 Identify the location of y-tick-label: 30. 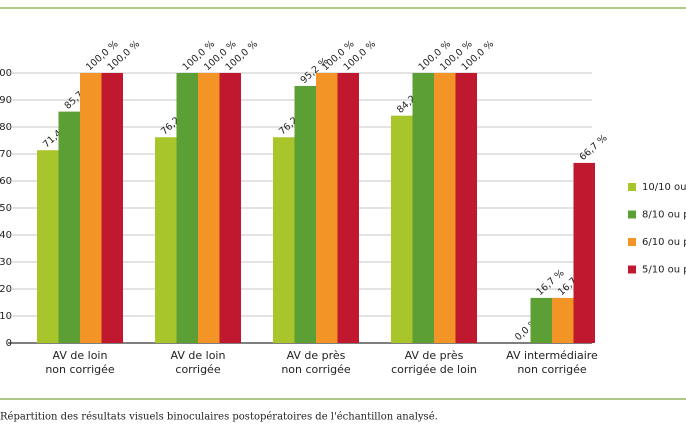
(6, 262).